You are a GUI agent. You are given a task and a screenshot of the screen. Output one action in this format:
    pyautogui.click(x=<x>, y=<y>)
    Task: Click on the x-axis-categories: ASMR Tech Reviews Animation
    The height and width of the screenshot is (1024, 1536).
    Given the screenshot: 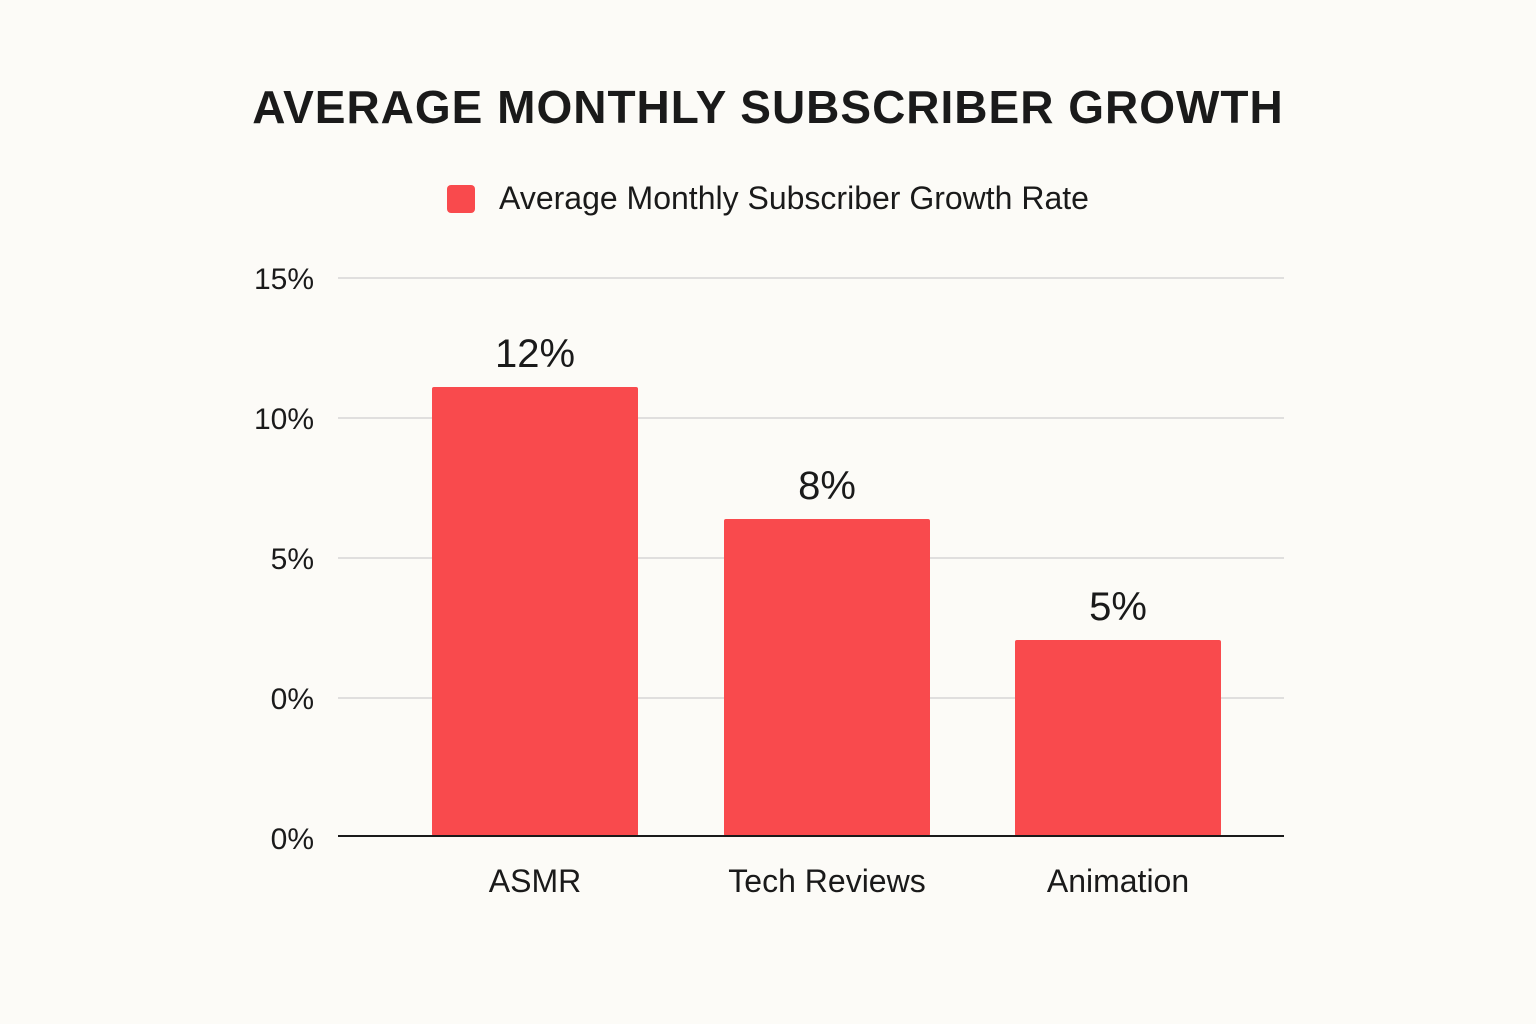 What is the action you would take?
    pyautogui.click(x=839, y=881)
    